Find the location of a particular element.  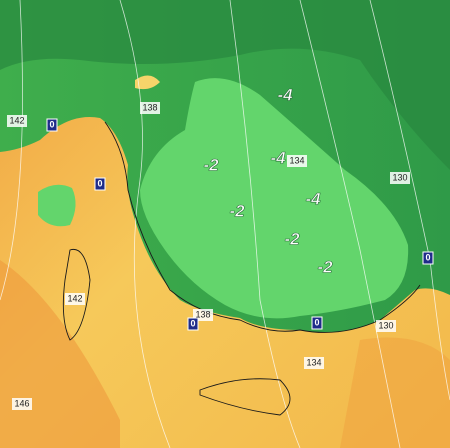

isobar-label: 146 is located at coordinates (21, 403).